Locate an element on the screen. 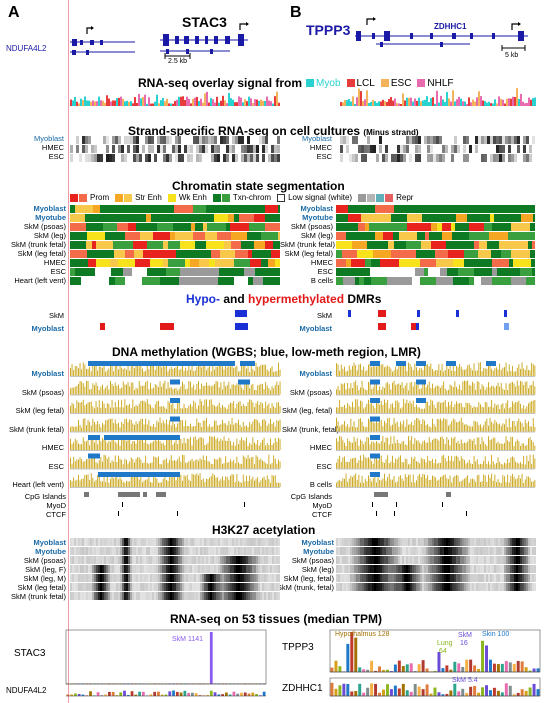  panel-label-a: A is located at coordinates (14, 12).